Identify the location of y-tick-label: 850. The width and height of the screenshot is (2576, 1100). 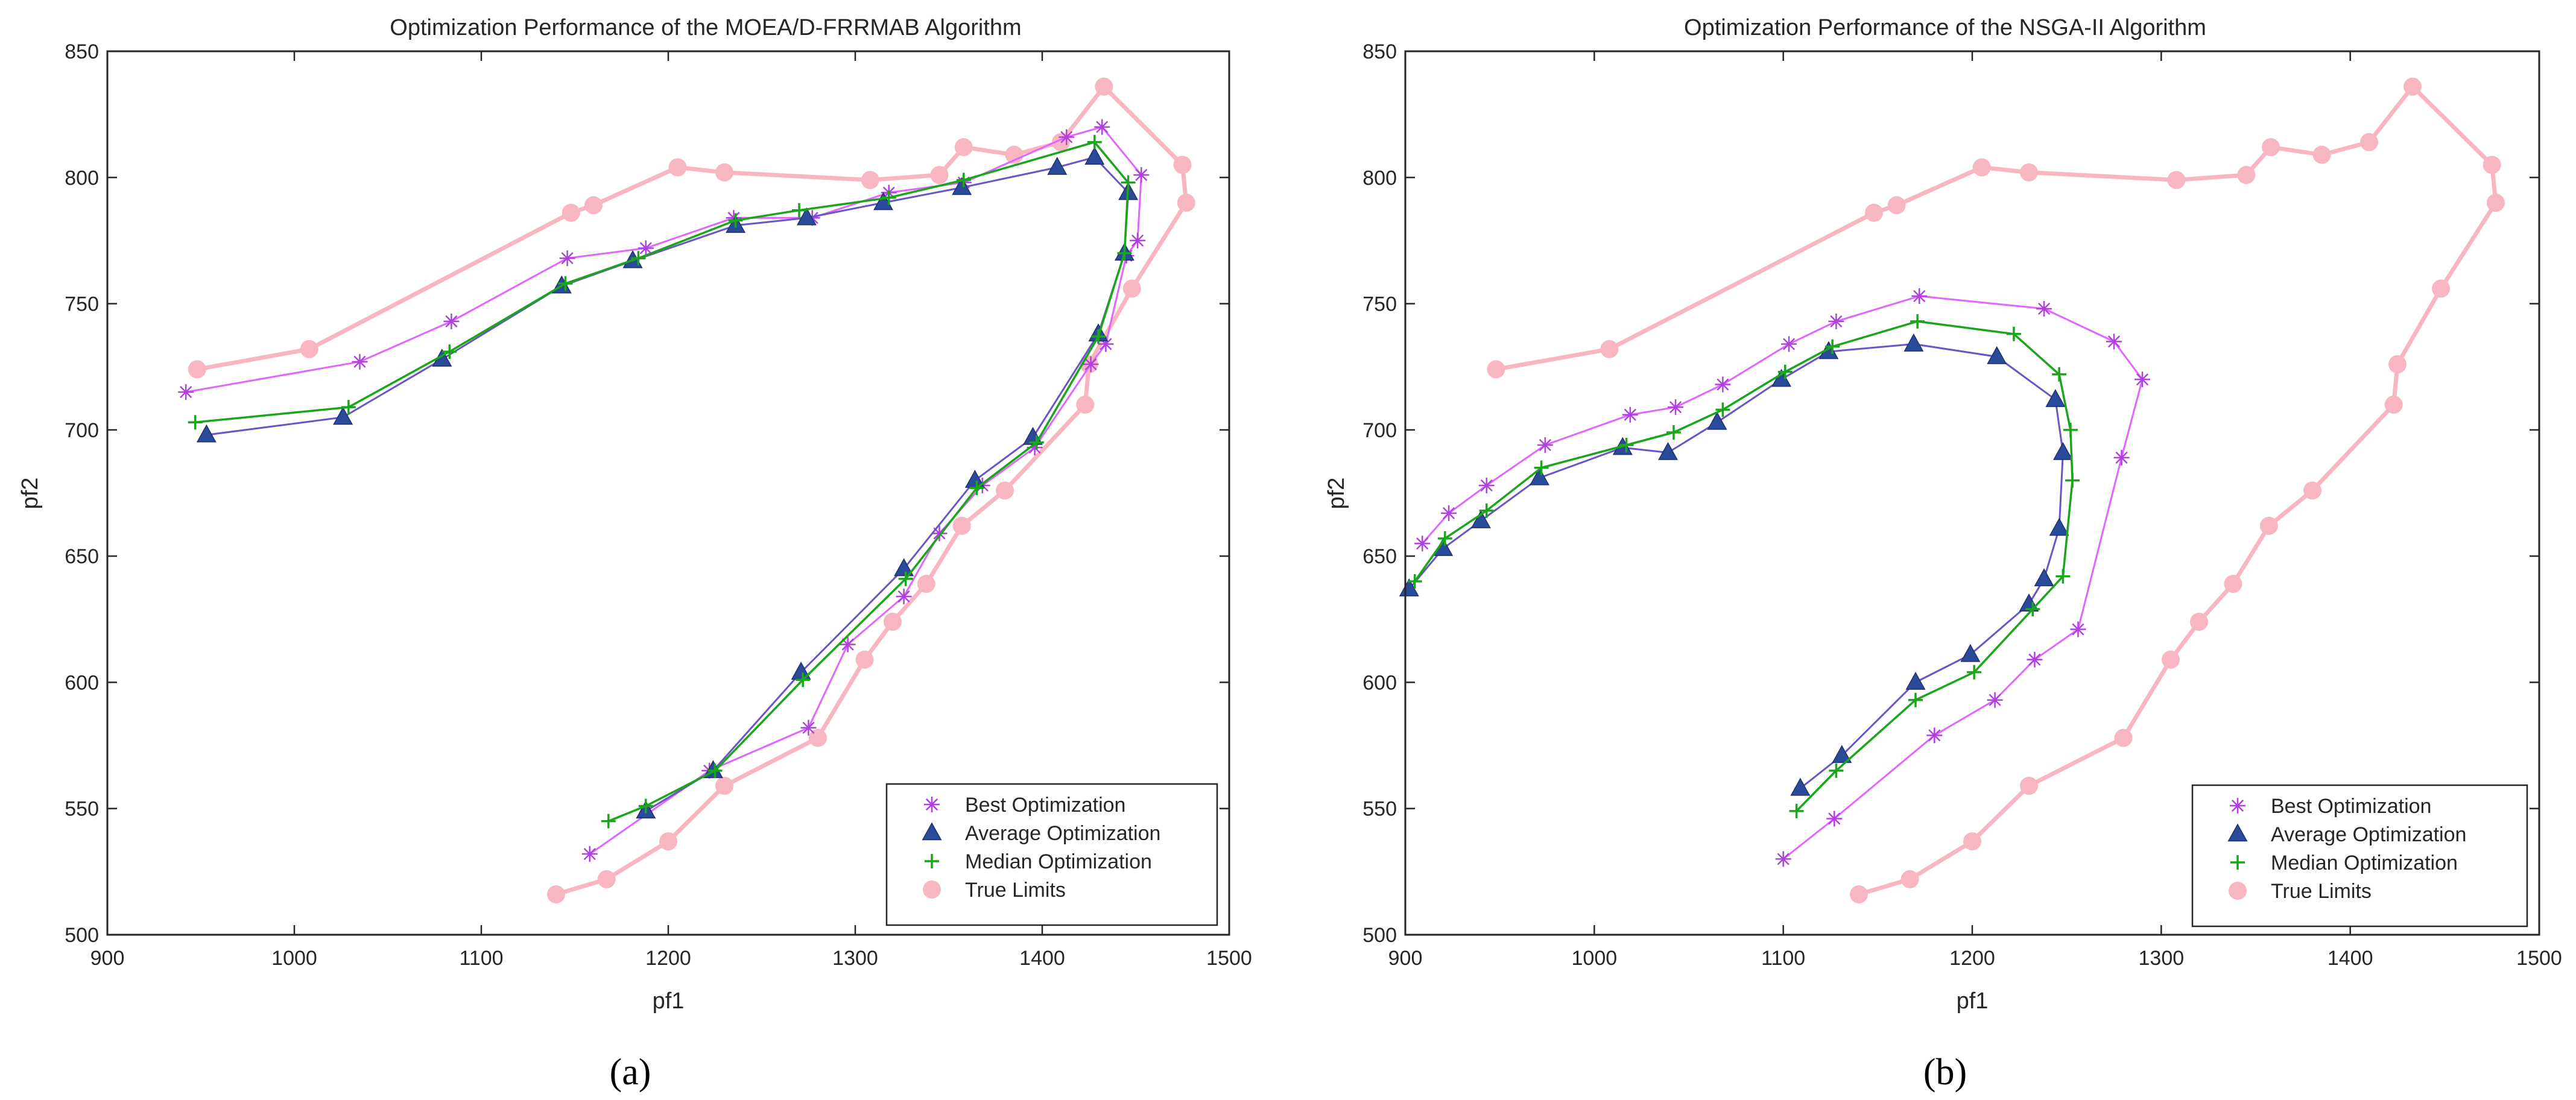
(82, 51).